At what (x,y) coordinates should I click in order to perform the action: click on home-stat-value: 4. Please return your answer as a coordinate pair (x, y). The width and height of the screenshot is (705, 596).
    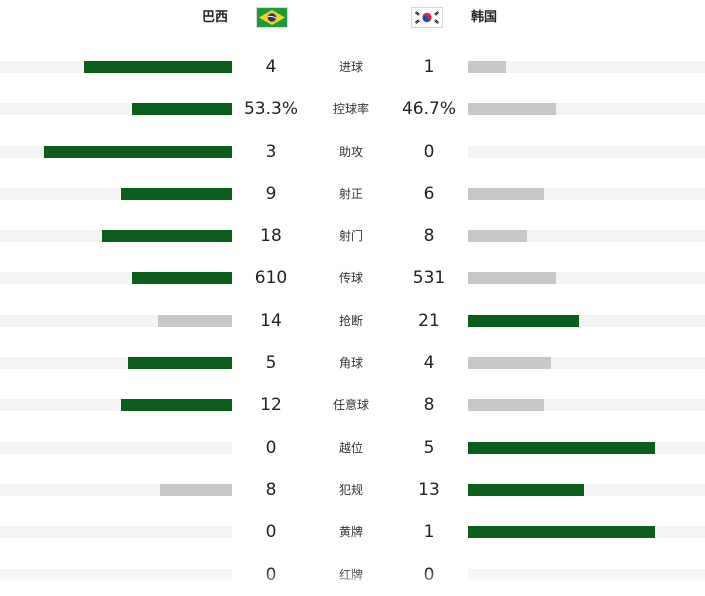
    Looking at the image, I should click on (271, 67).